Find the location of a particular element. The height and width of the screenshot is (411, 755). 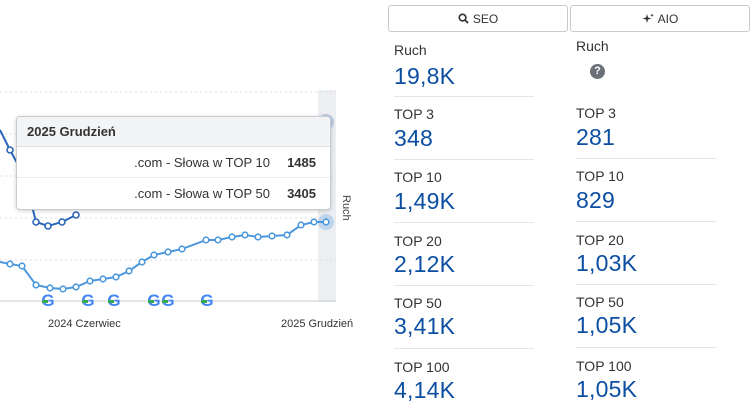

tooltip-row-label: .com - Słowa w TOP 10 is located at coordinates (202, 162).